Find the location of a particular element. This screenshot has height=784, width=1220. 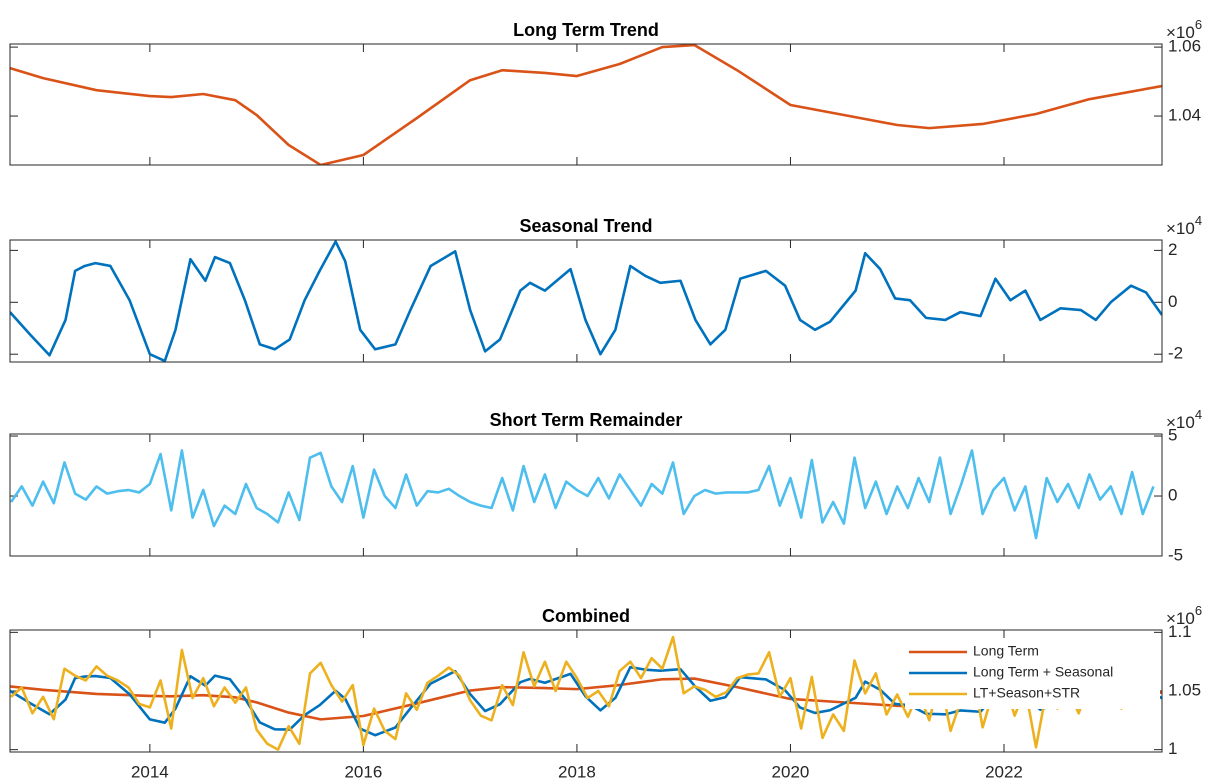

subplot-title: Seasonal Trend is located at coordinates (585, 226).